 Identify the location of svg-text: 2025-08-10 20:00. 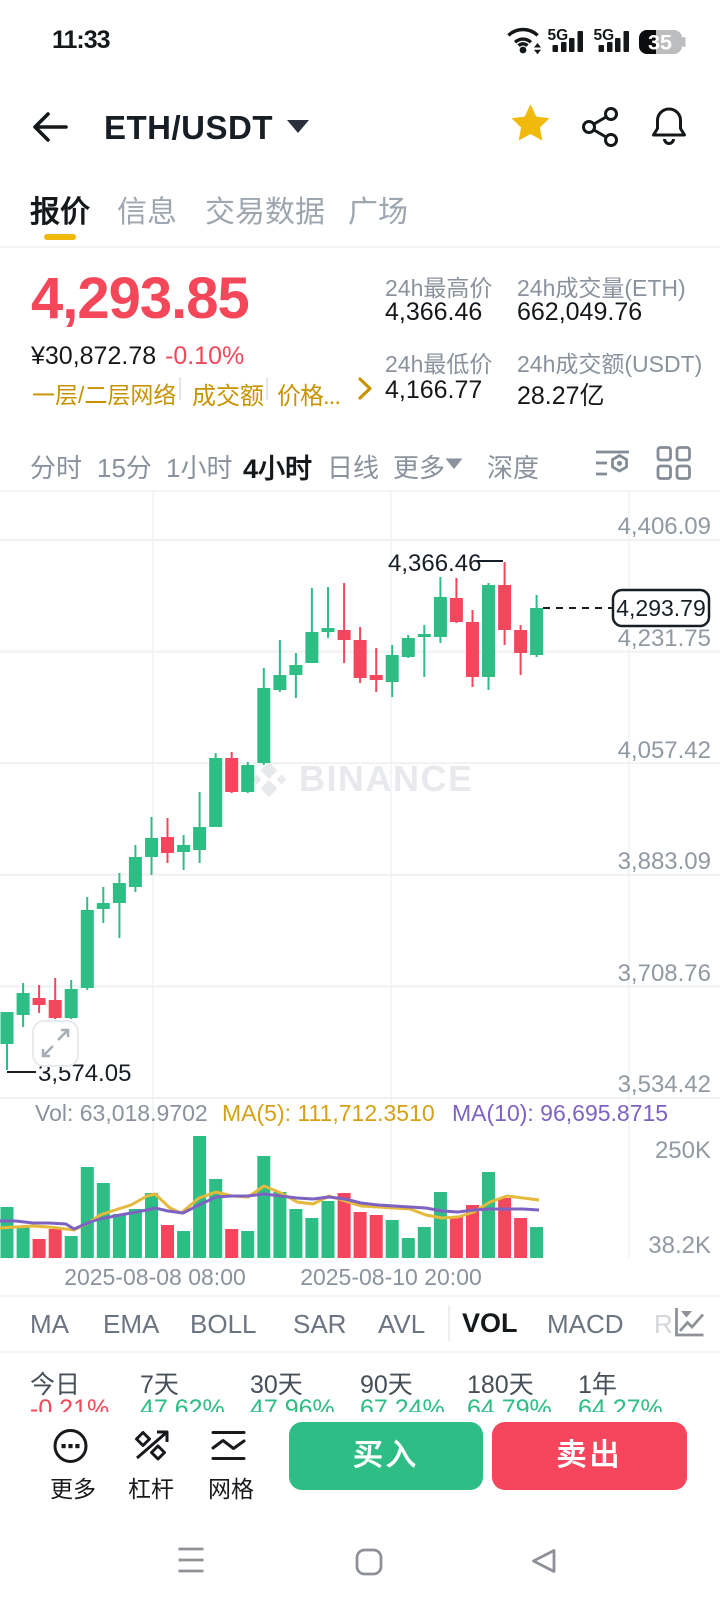
(391, 1277).